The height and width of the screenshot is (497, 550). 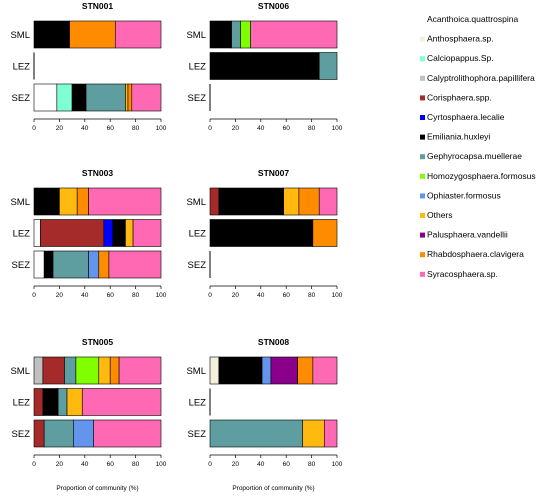 What do you see at coordinates (273, 6) in the screenshot?
I see `panel-title: STN006` at bounding box center [273, 6].